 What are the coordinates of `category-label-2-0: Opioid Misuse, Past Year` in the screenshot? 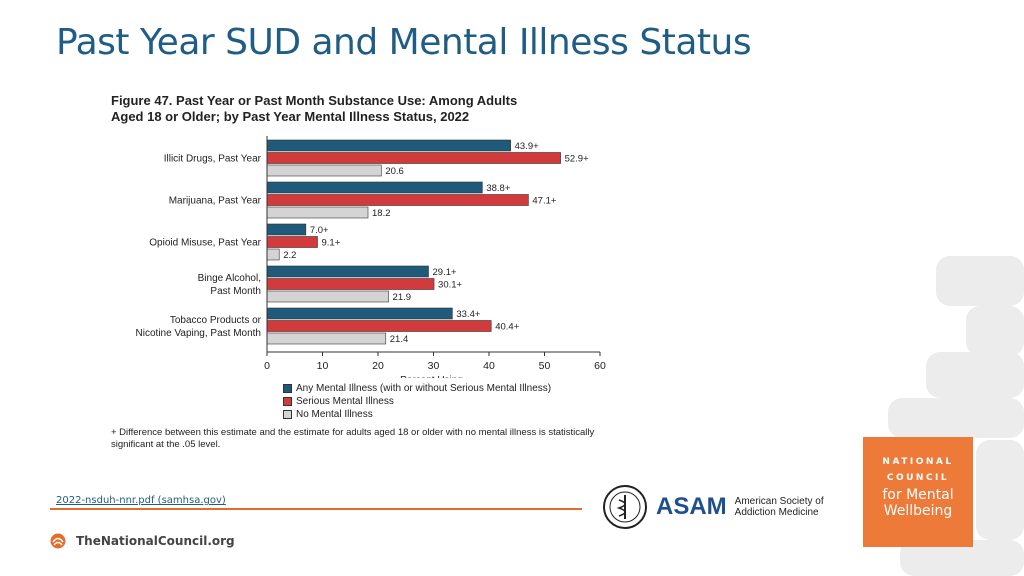 It's located at (205, 243).